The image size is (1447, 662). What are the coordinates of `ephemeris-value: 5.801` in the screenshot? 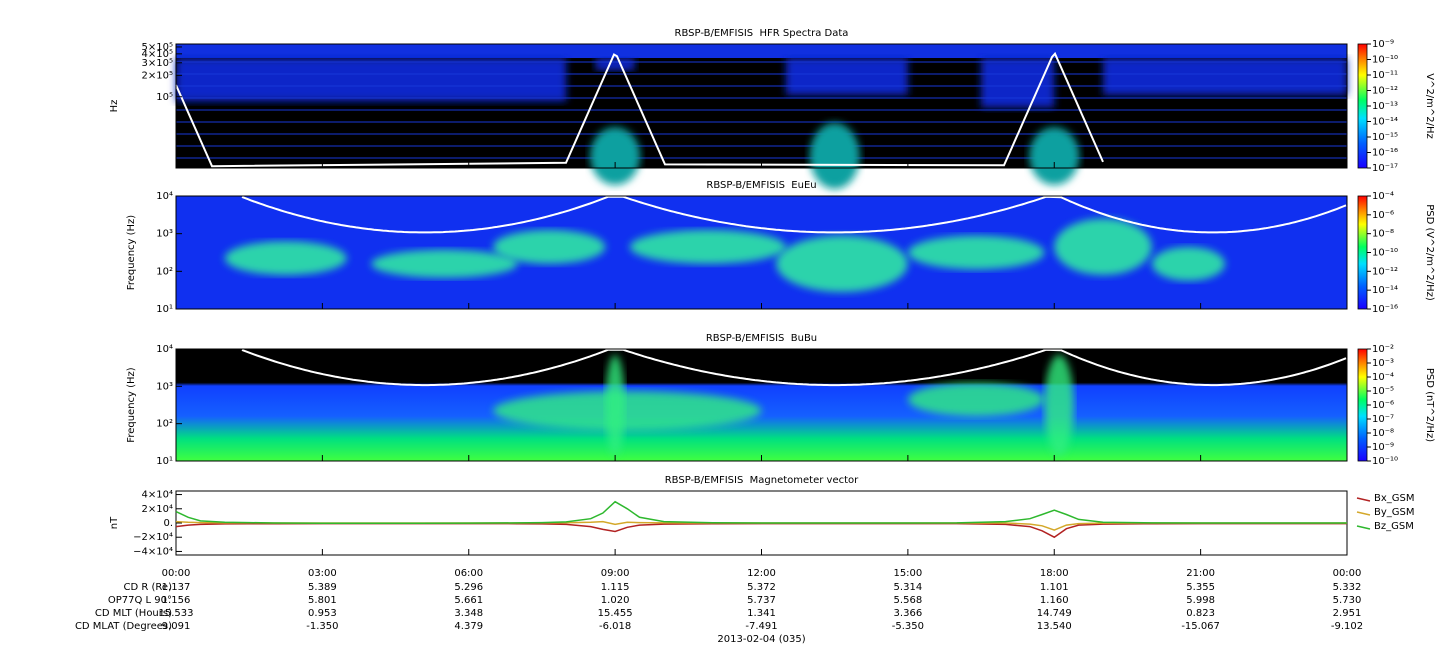 It's located at (322, 600).